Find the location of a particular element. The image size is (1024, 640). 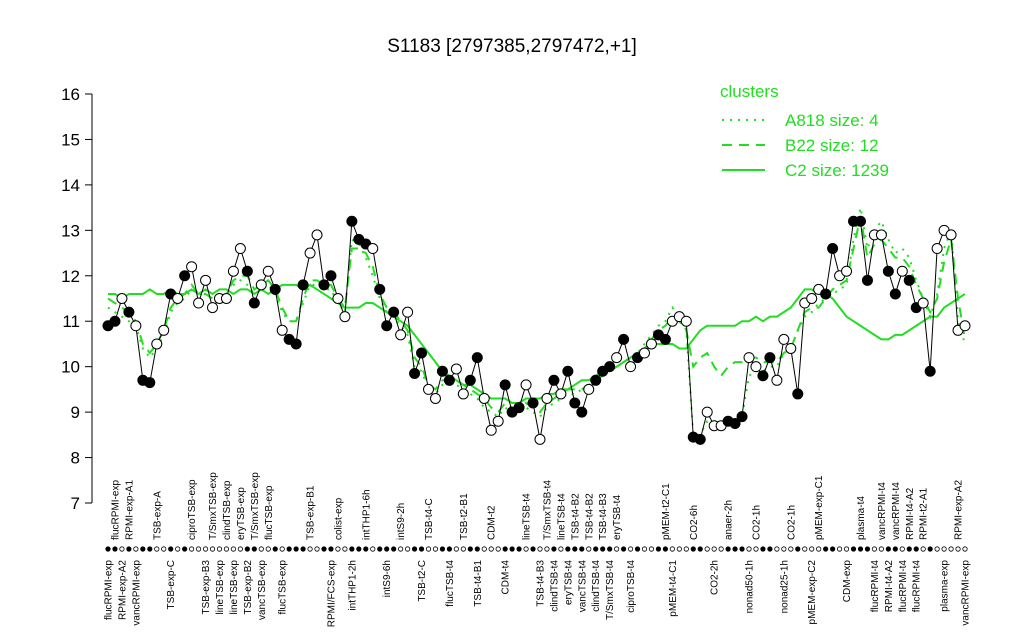

x-tick-label: eryTSB-exp is located at coordinates (241, 513).